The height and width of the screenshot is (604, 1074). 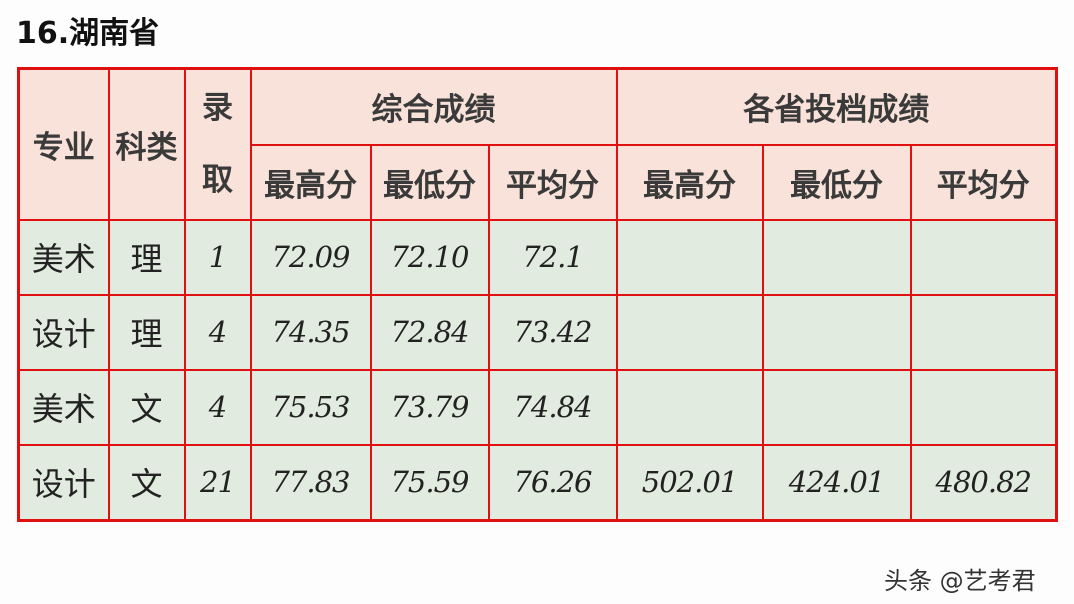 I want to click on cell-c-avg: 72.1, so click(x=552, y=257).